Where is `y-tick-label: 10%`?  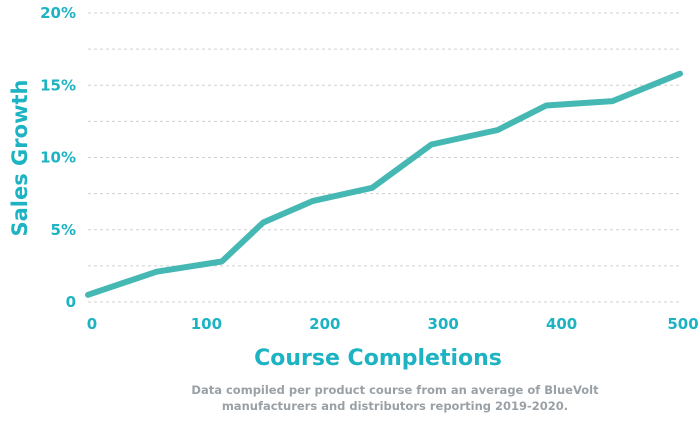 y-tick-label: 10% is located at coordinates (58, 158).